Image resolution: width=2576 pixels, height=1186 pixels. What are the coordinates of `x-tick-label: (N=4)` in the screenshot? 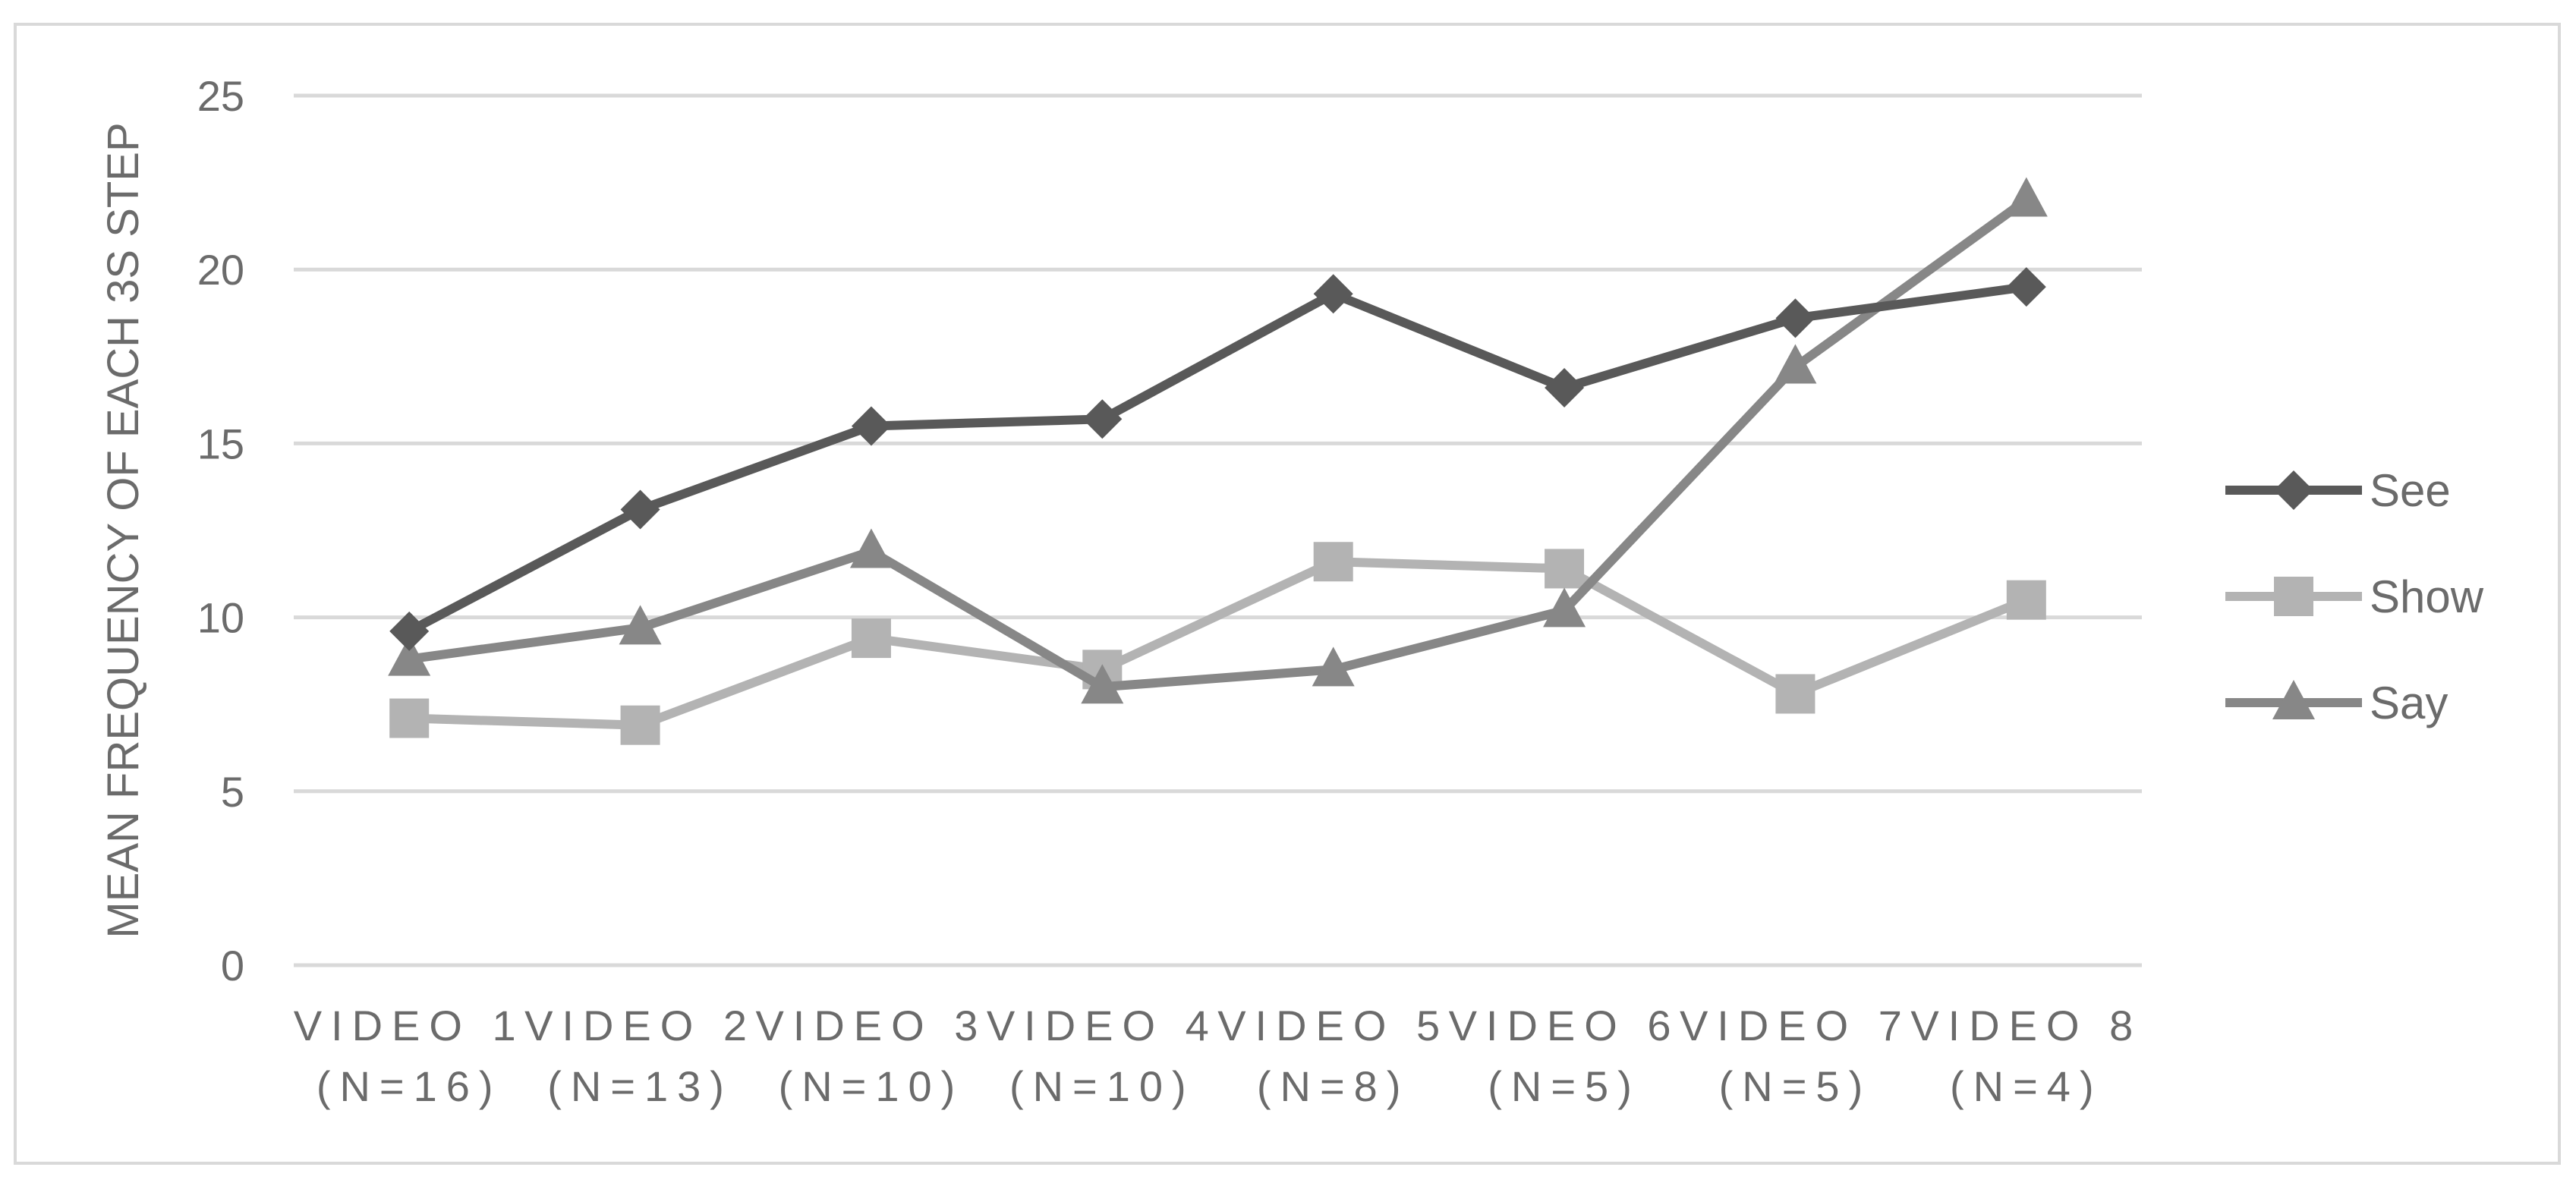 It's located at (2026, 1086).